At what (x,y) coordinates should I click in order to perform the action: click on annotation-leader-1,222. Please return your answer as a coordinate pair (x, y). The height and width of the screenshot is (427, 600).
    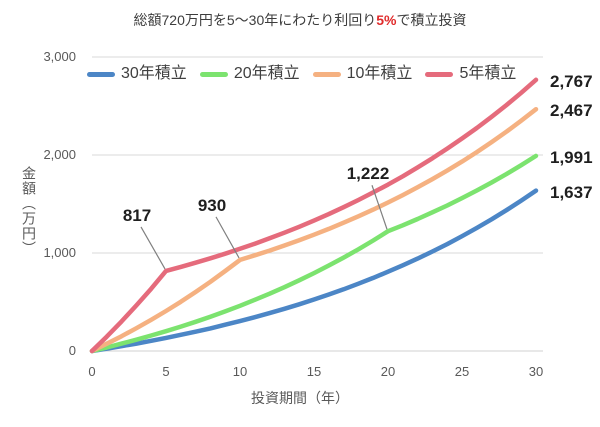
    Looking at the image, I should click on (379, 207).